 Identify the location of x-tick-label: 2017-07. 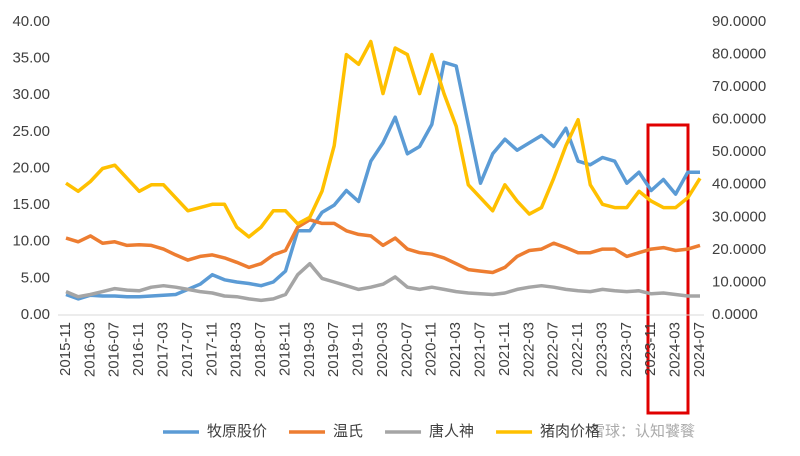
(187, 349).